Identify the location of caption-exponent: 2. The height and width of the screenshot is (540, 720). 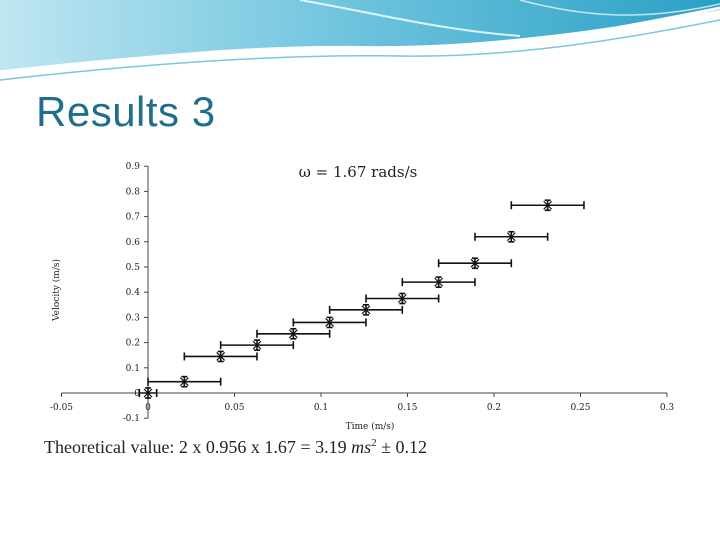
(374, 443).